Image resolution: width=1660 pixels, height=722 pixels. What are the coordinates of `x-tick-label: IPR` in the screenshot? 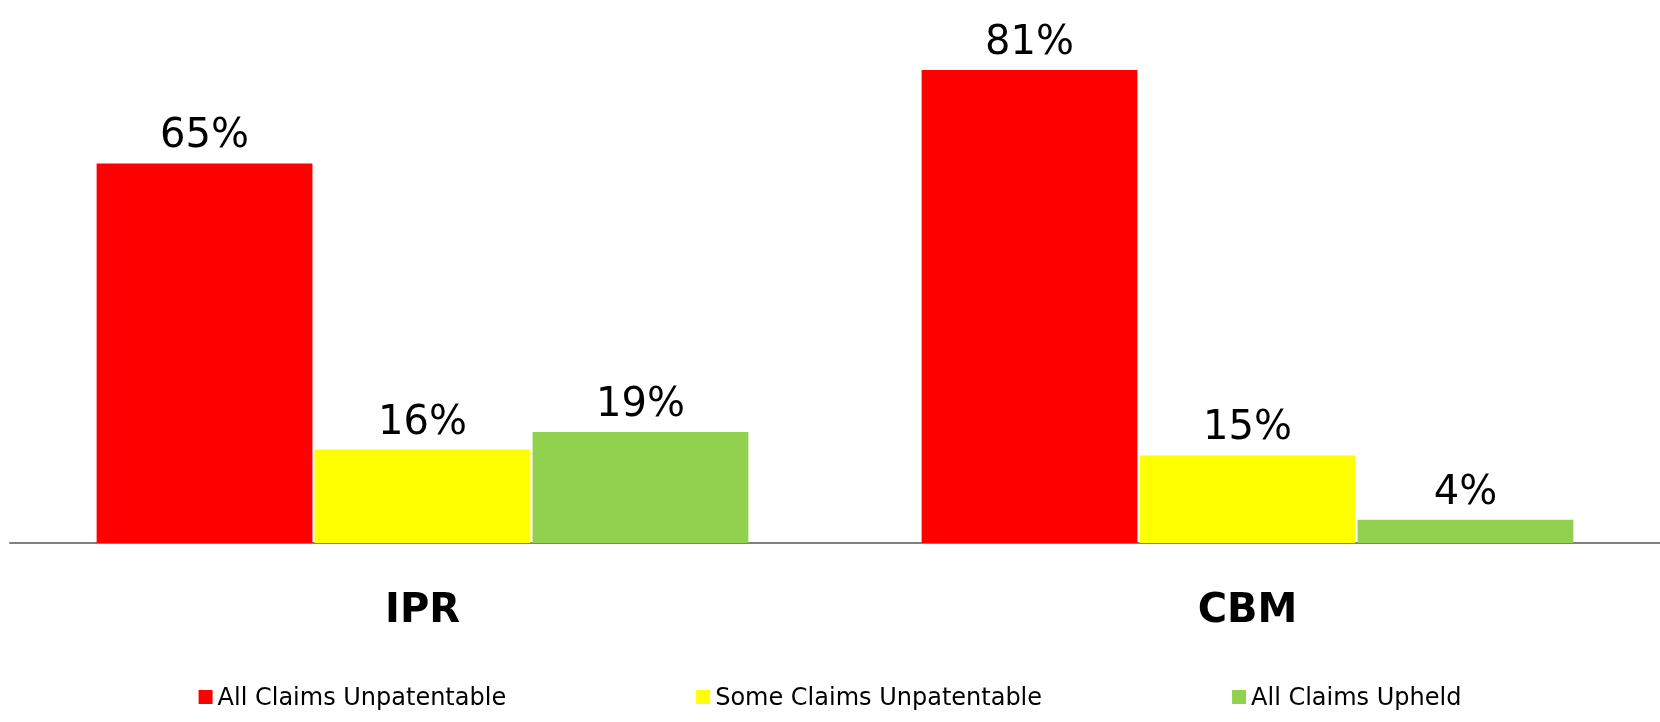 It's located at (422, 608).